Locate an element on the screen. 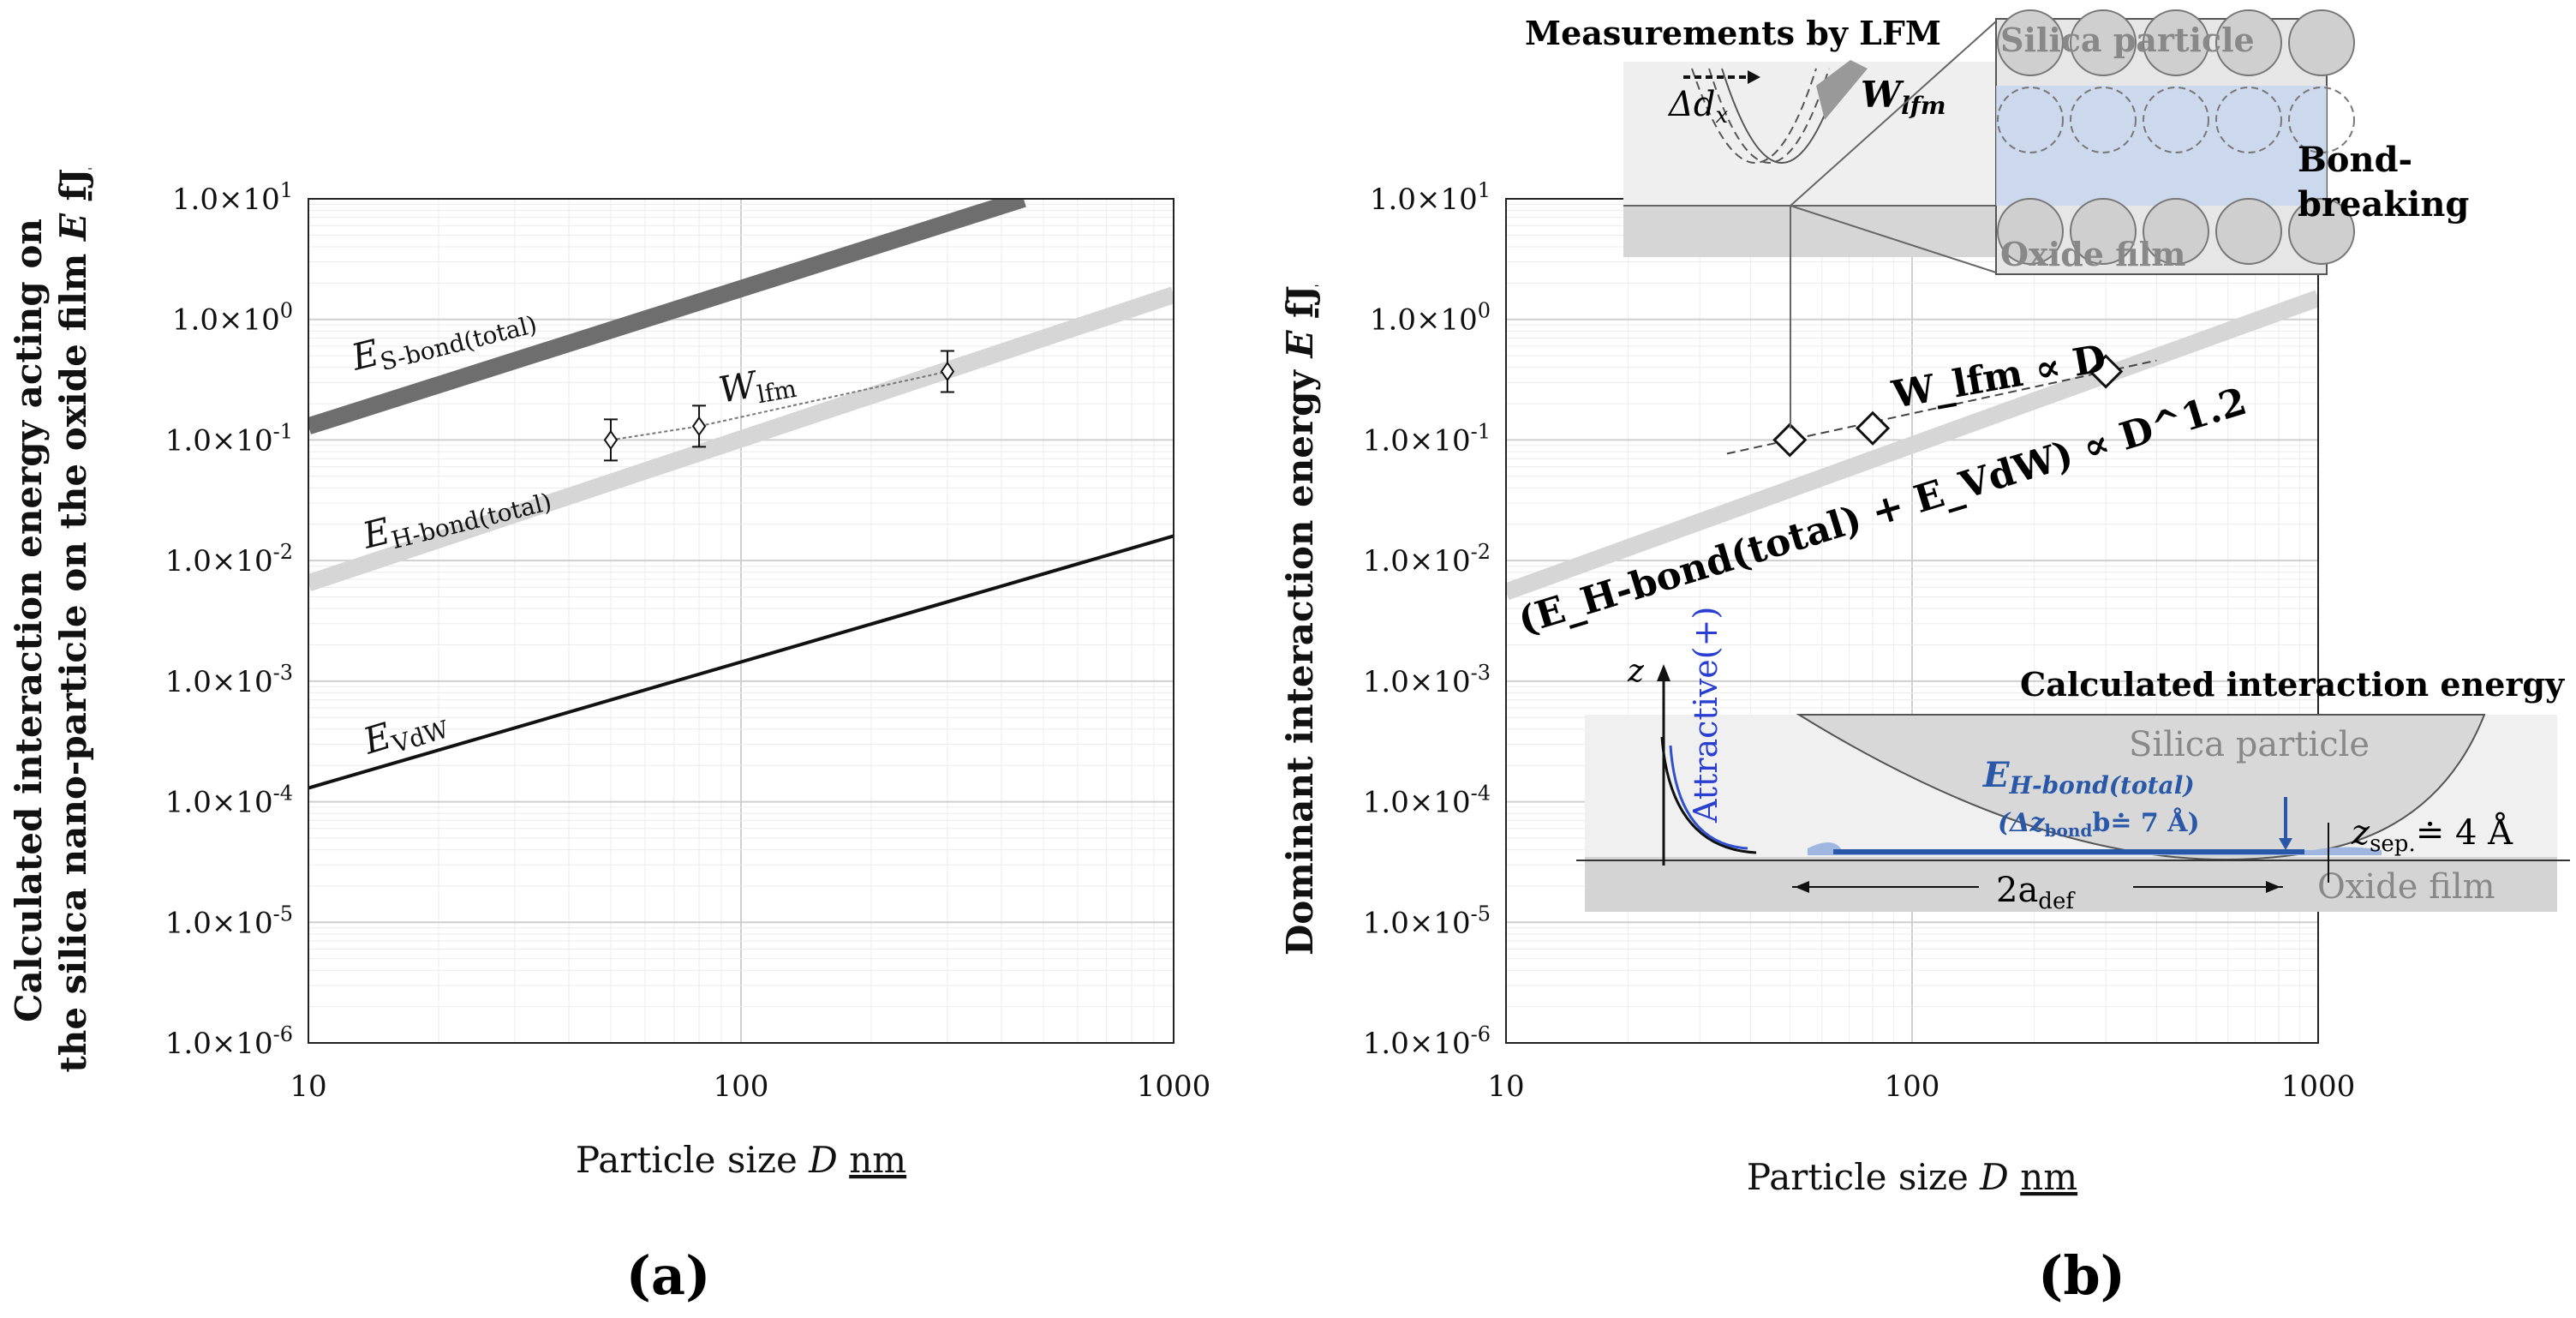 This screenshot has height=1318, width=2576. inset-calc-2a: 2adef is located at coordinates (2036, 892).